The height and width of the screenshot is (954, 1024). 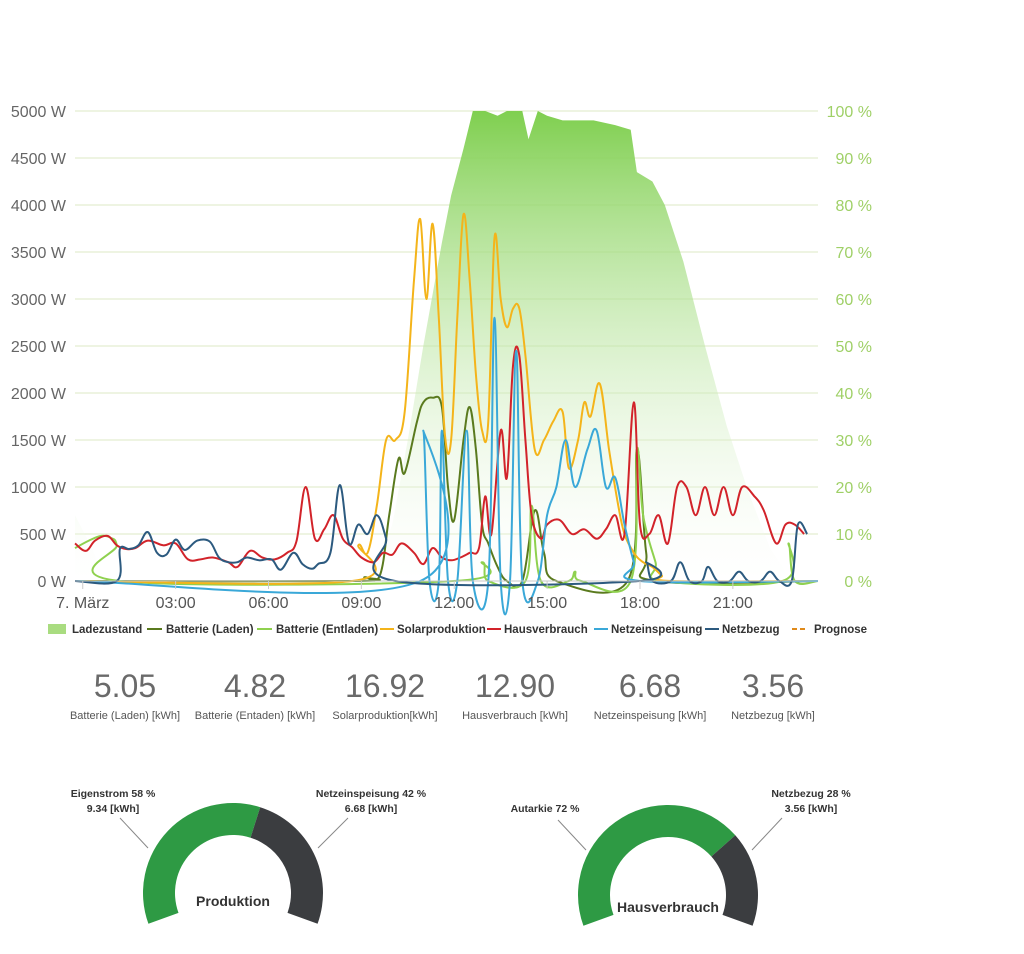 I want to click on stat-solarproduktion: 16.92 Solarproduktion[kWh], so click(x=385, y=694).